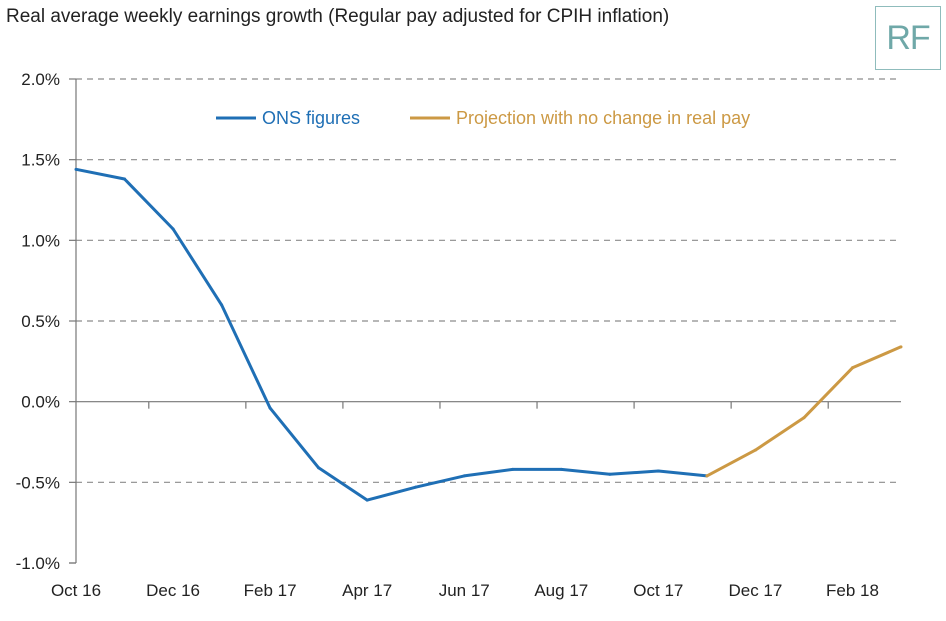 Image resolution: width=946 pixels, height=621 pixels. Describe the element at coordinates (38, 482) in the screenshot. I see `y-tick-label: -0.5%` at that location.